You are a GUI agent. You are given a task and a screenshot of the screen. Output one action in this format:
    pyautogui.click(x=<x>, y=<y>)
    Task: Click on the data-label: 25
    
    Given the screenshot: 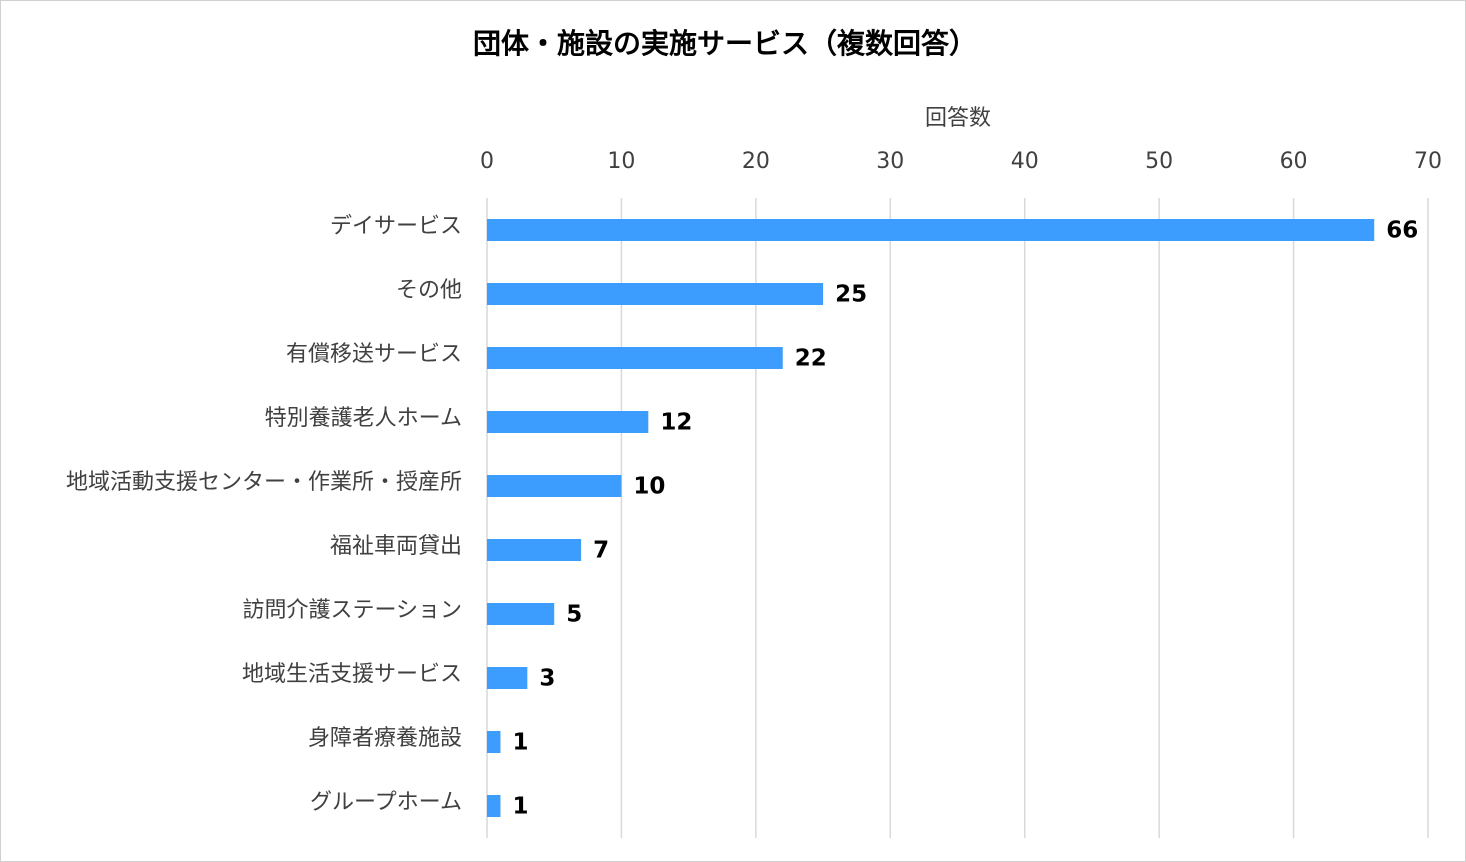 What is the action you would take?
    pyautogui.click(x=851, y=295)
    